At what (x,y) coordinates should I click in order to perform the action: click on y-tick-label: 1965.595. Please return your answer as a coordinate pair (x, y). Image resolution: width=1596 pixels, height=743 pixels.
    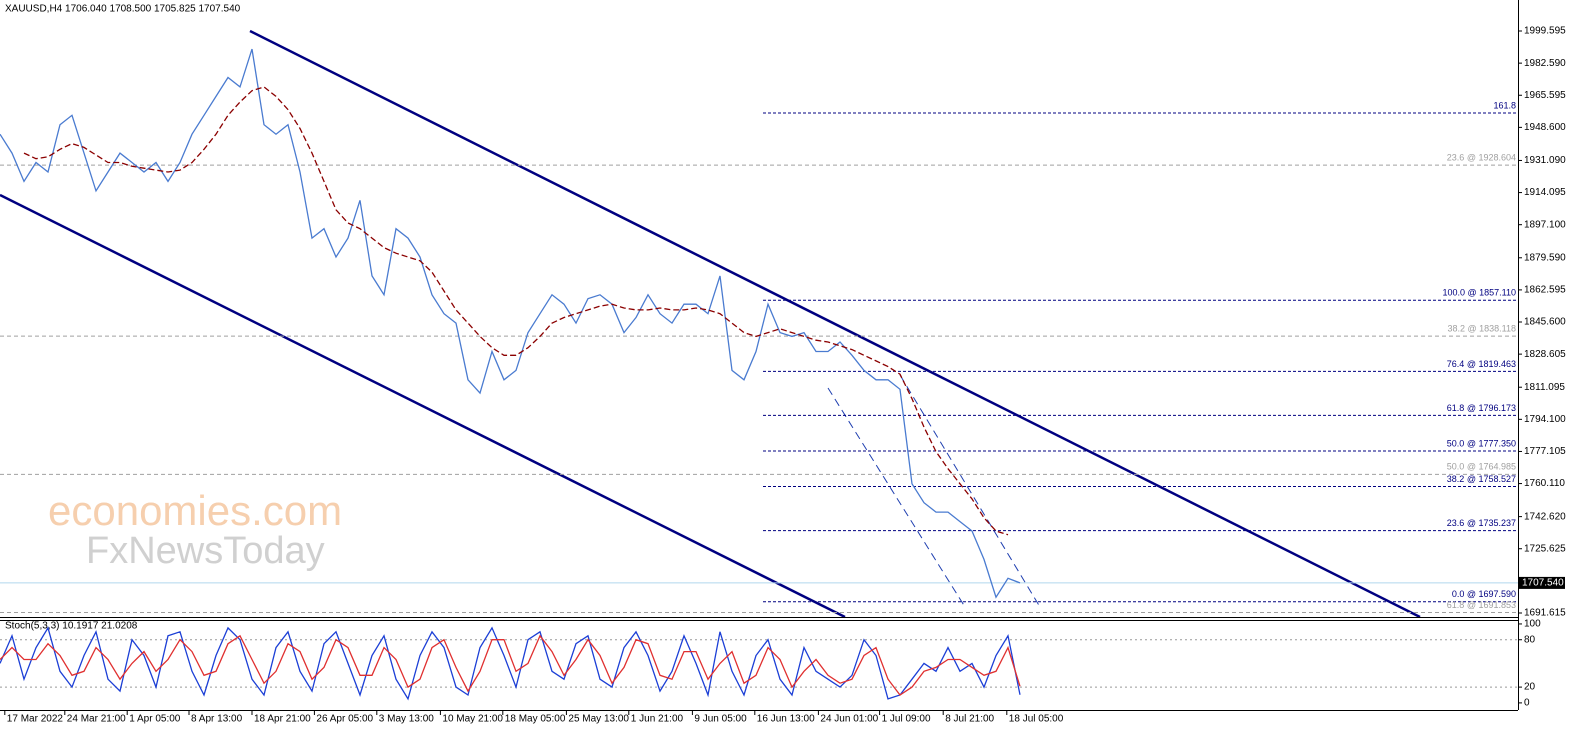
    Looking at the image, I should click on (1545, 95).